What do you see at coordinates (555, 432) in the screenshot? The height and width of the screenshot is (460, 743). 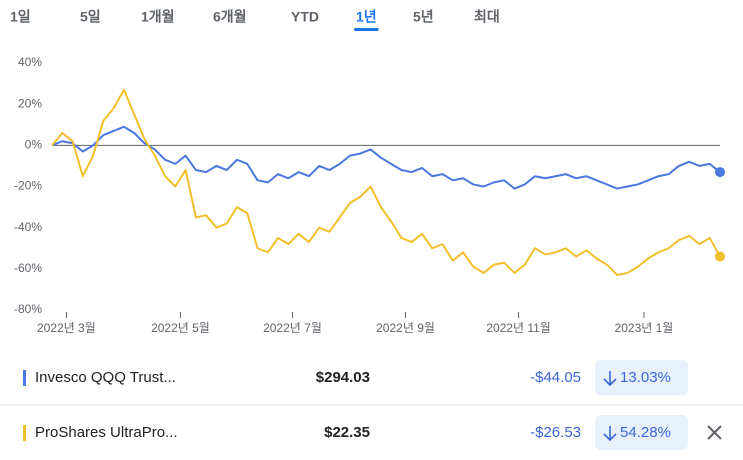 I see `change: -$26.53` at bounding box center [555, 432].